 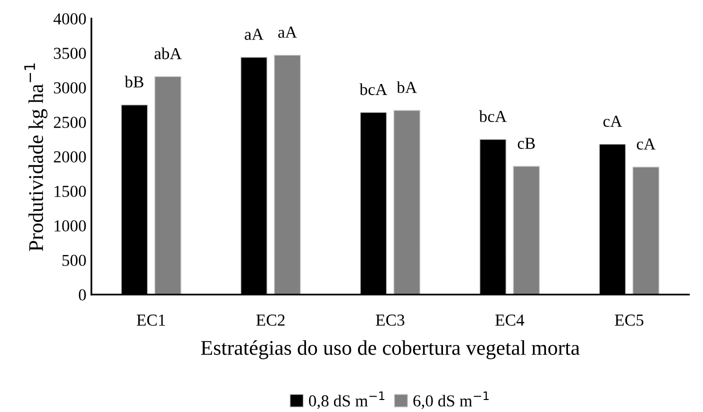 What do you see at coordinates (134, 82) in the screenshot?
I see `data-label: bB` at bounding box center [134, 82].